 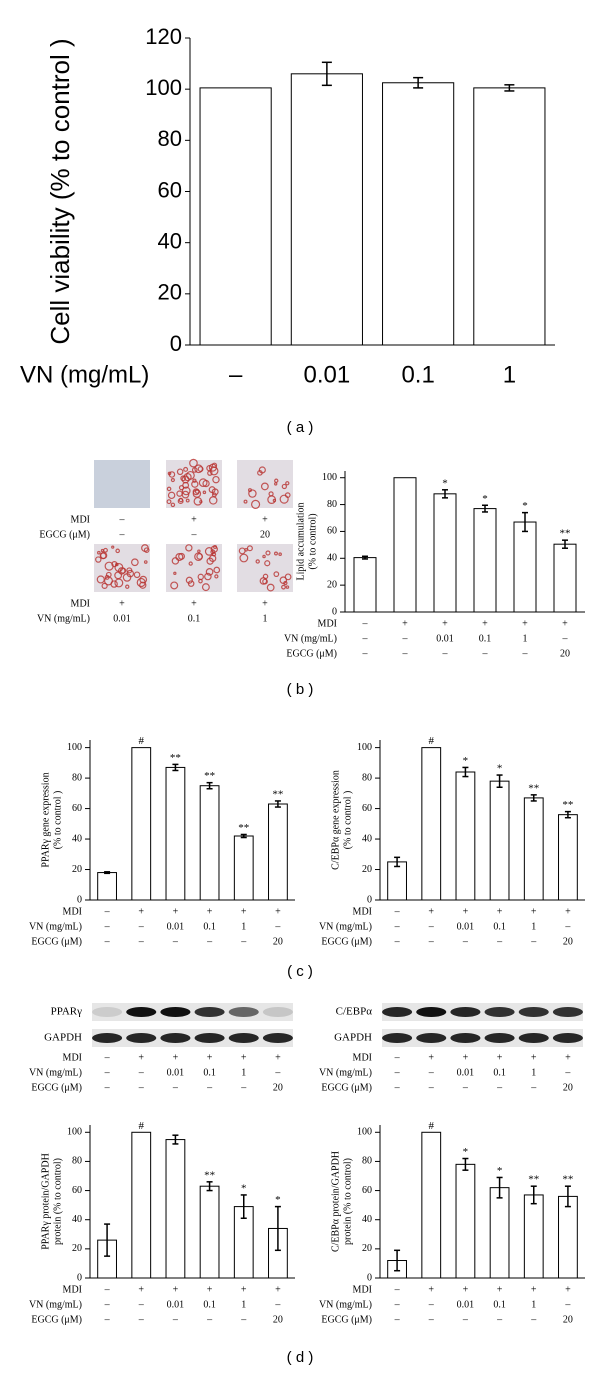 I want to click on y-tick-label: 80, so click(x=77, y=777).